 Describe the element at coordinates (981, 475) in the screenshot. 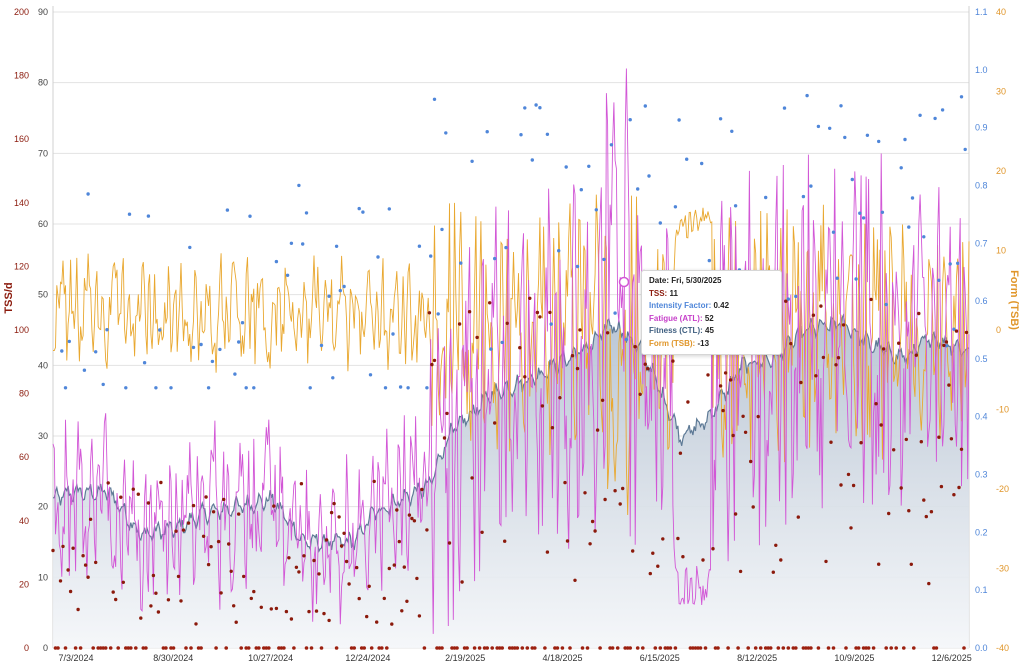

I see `if-axis-tick: 0.3` at that location.